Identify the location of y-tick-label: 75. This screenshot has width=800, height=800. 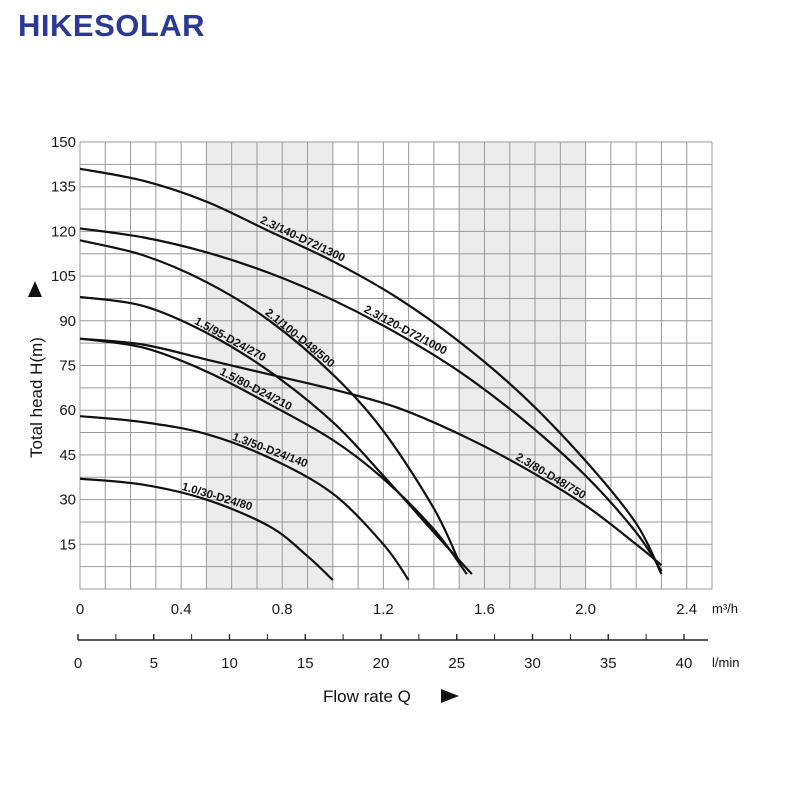
(67, 366).